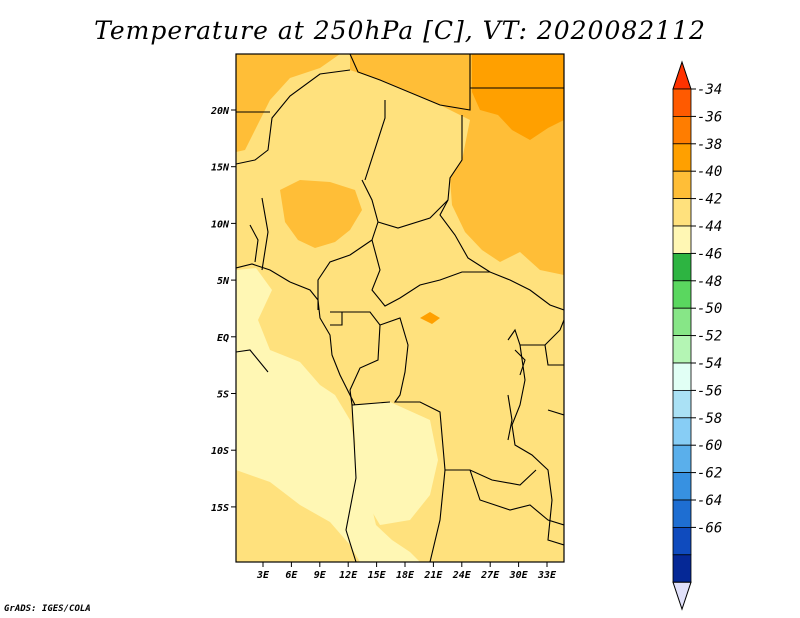  Describe the element at coordinates (433, 575) in the screenshot. I see `lon-tick-label: 21E` at that location.